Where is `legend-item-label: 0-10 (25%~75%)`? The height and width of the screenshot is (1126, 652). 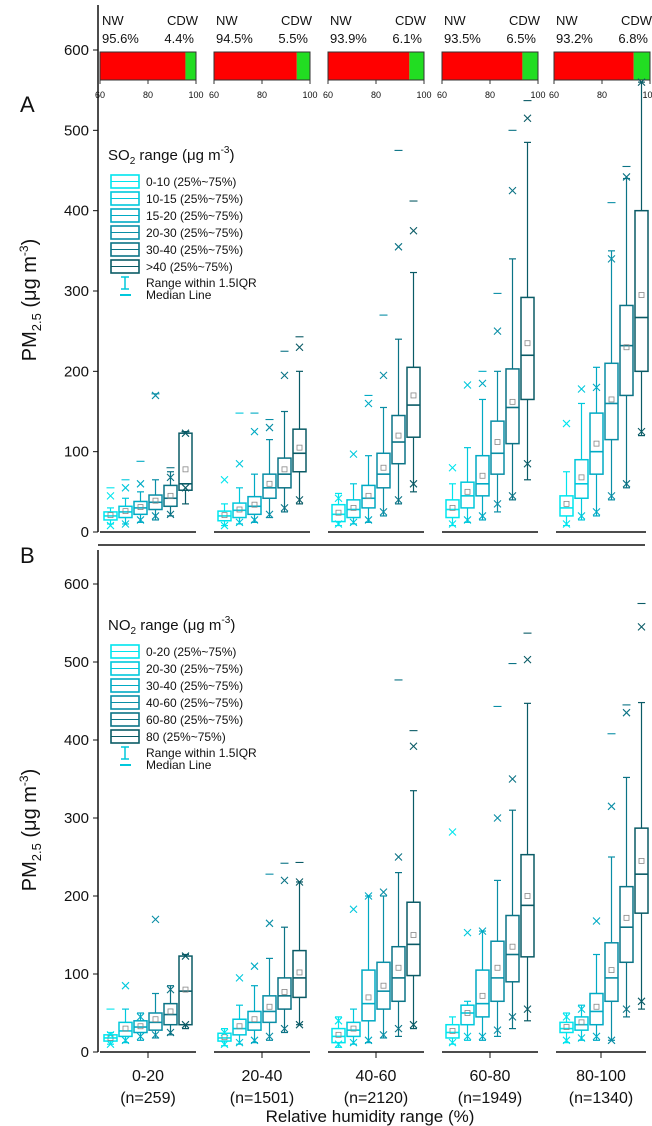 legend-item-label: 0-10 (25%~75%) is located at coordinates (191, 182).